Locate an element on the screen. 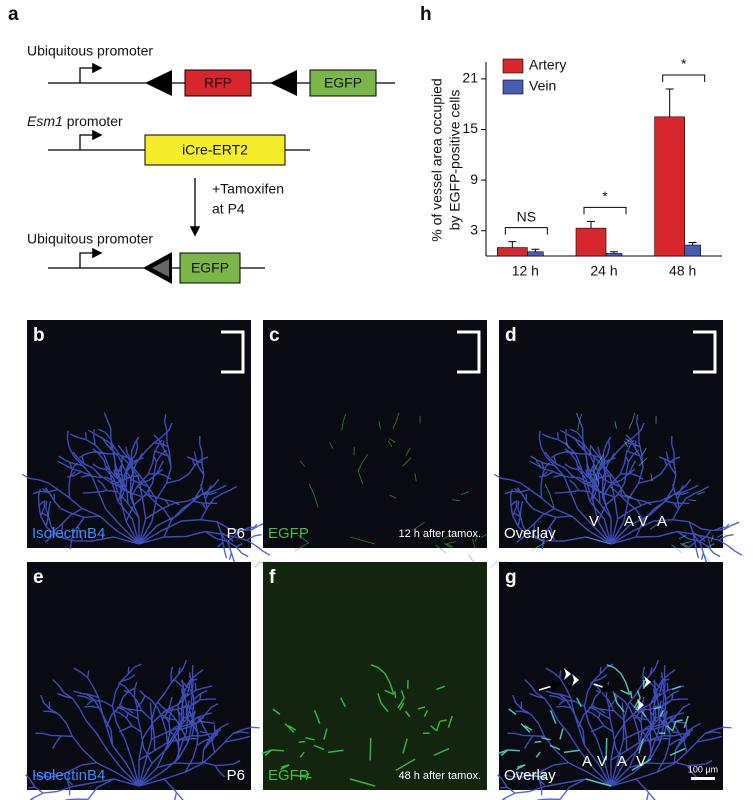 The width and height of the screenshot is (753, 800). panel-letter: h is located at coordinates (426, 14).